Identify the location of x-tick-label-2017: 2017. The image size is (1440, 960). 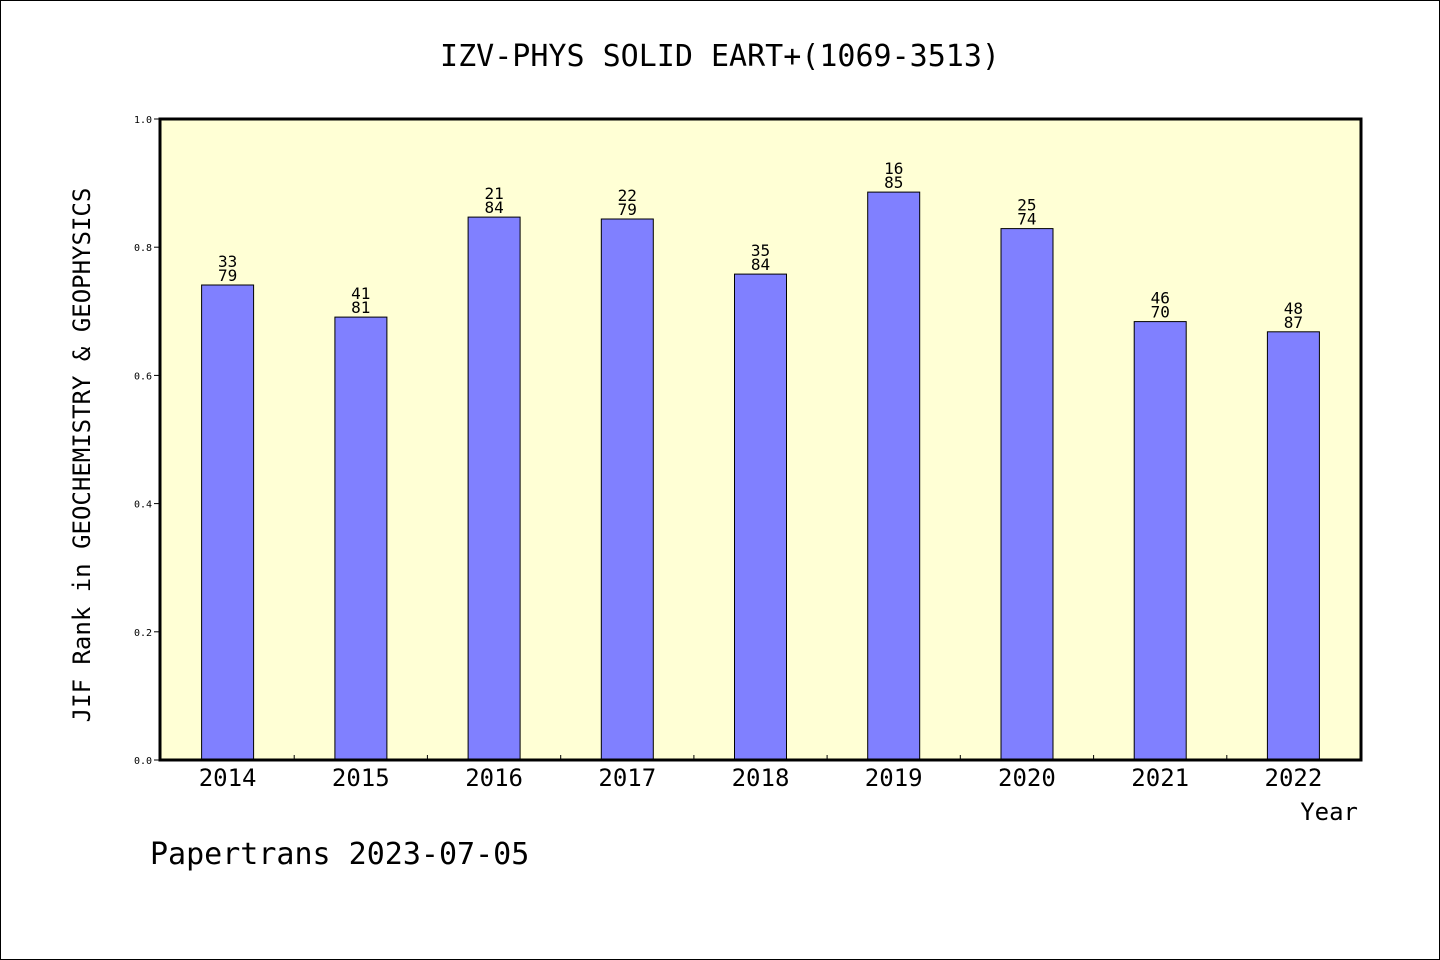
(627, 778).